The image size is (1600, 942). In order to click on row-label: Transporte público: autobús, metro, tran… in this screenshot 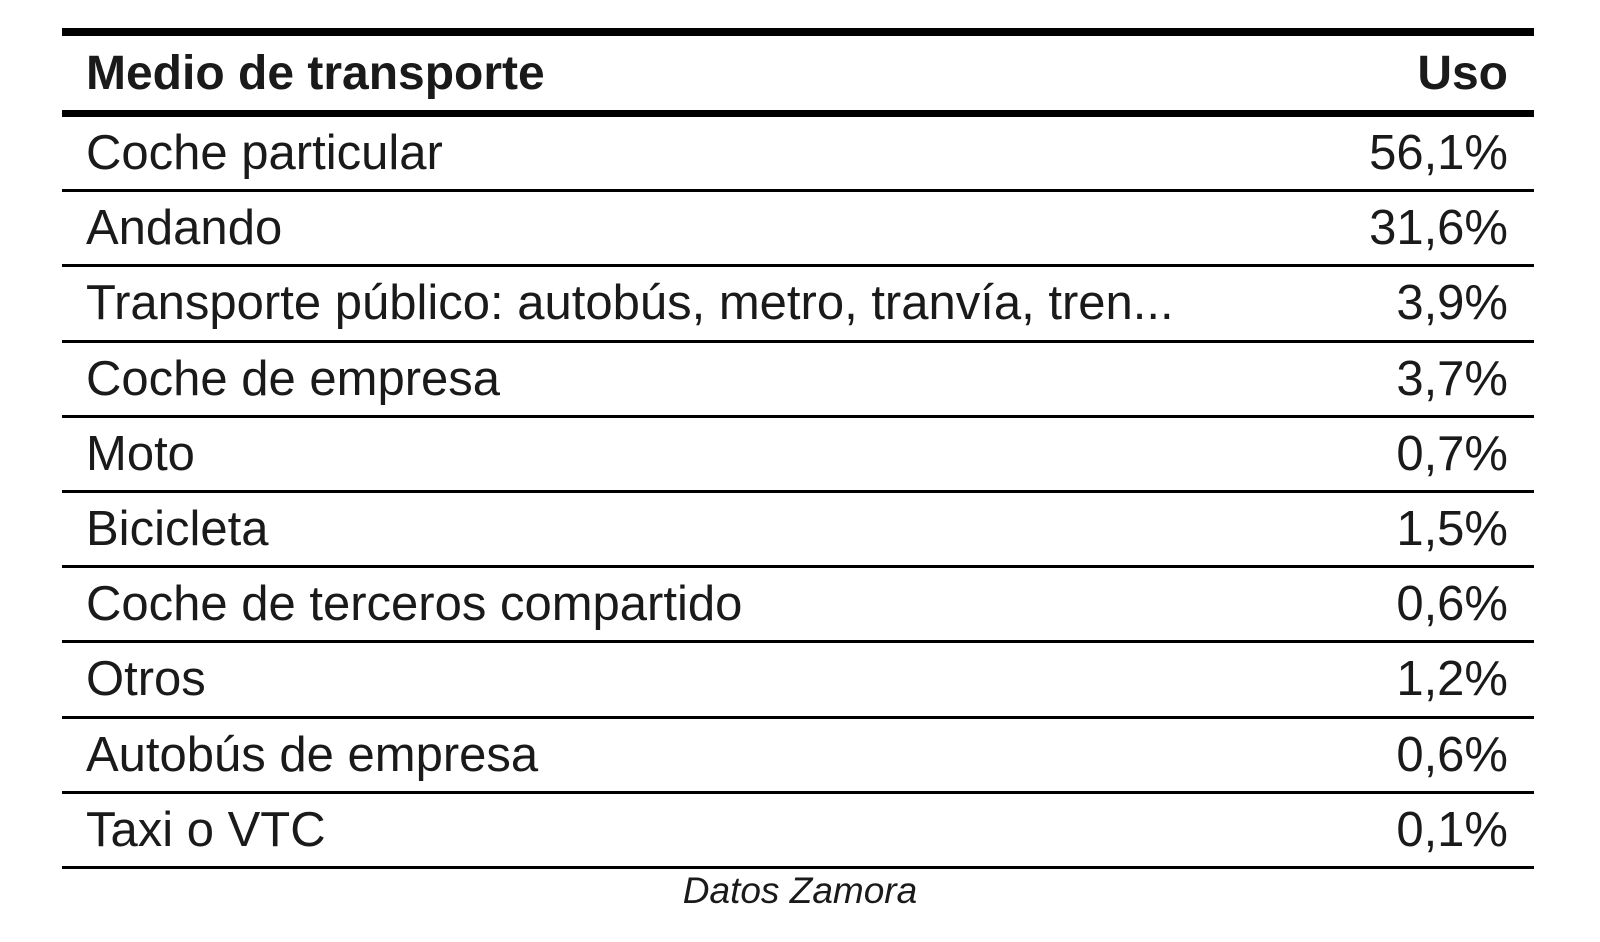, I will do `click(630, 303)`.